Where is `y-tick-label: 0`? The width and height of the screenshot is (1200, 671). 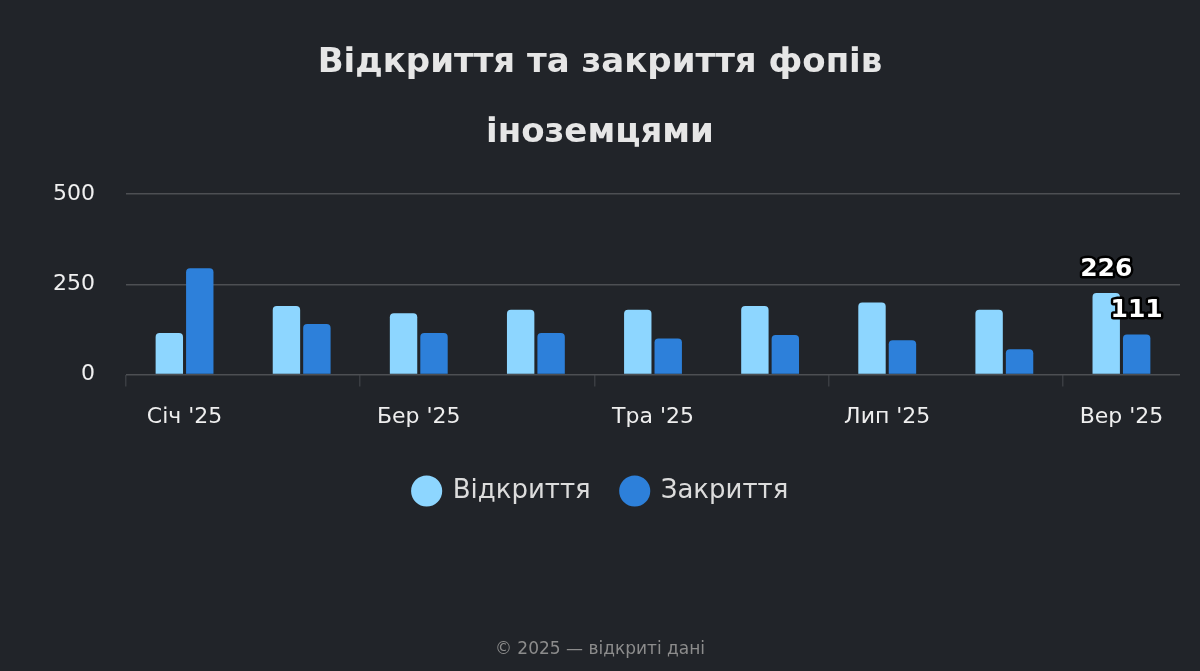 y-tick-label: 0 is located at coordinates (87, 373).